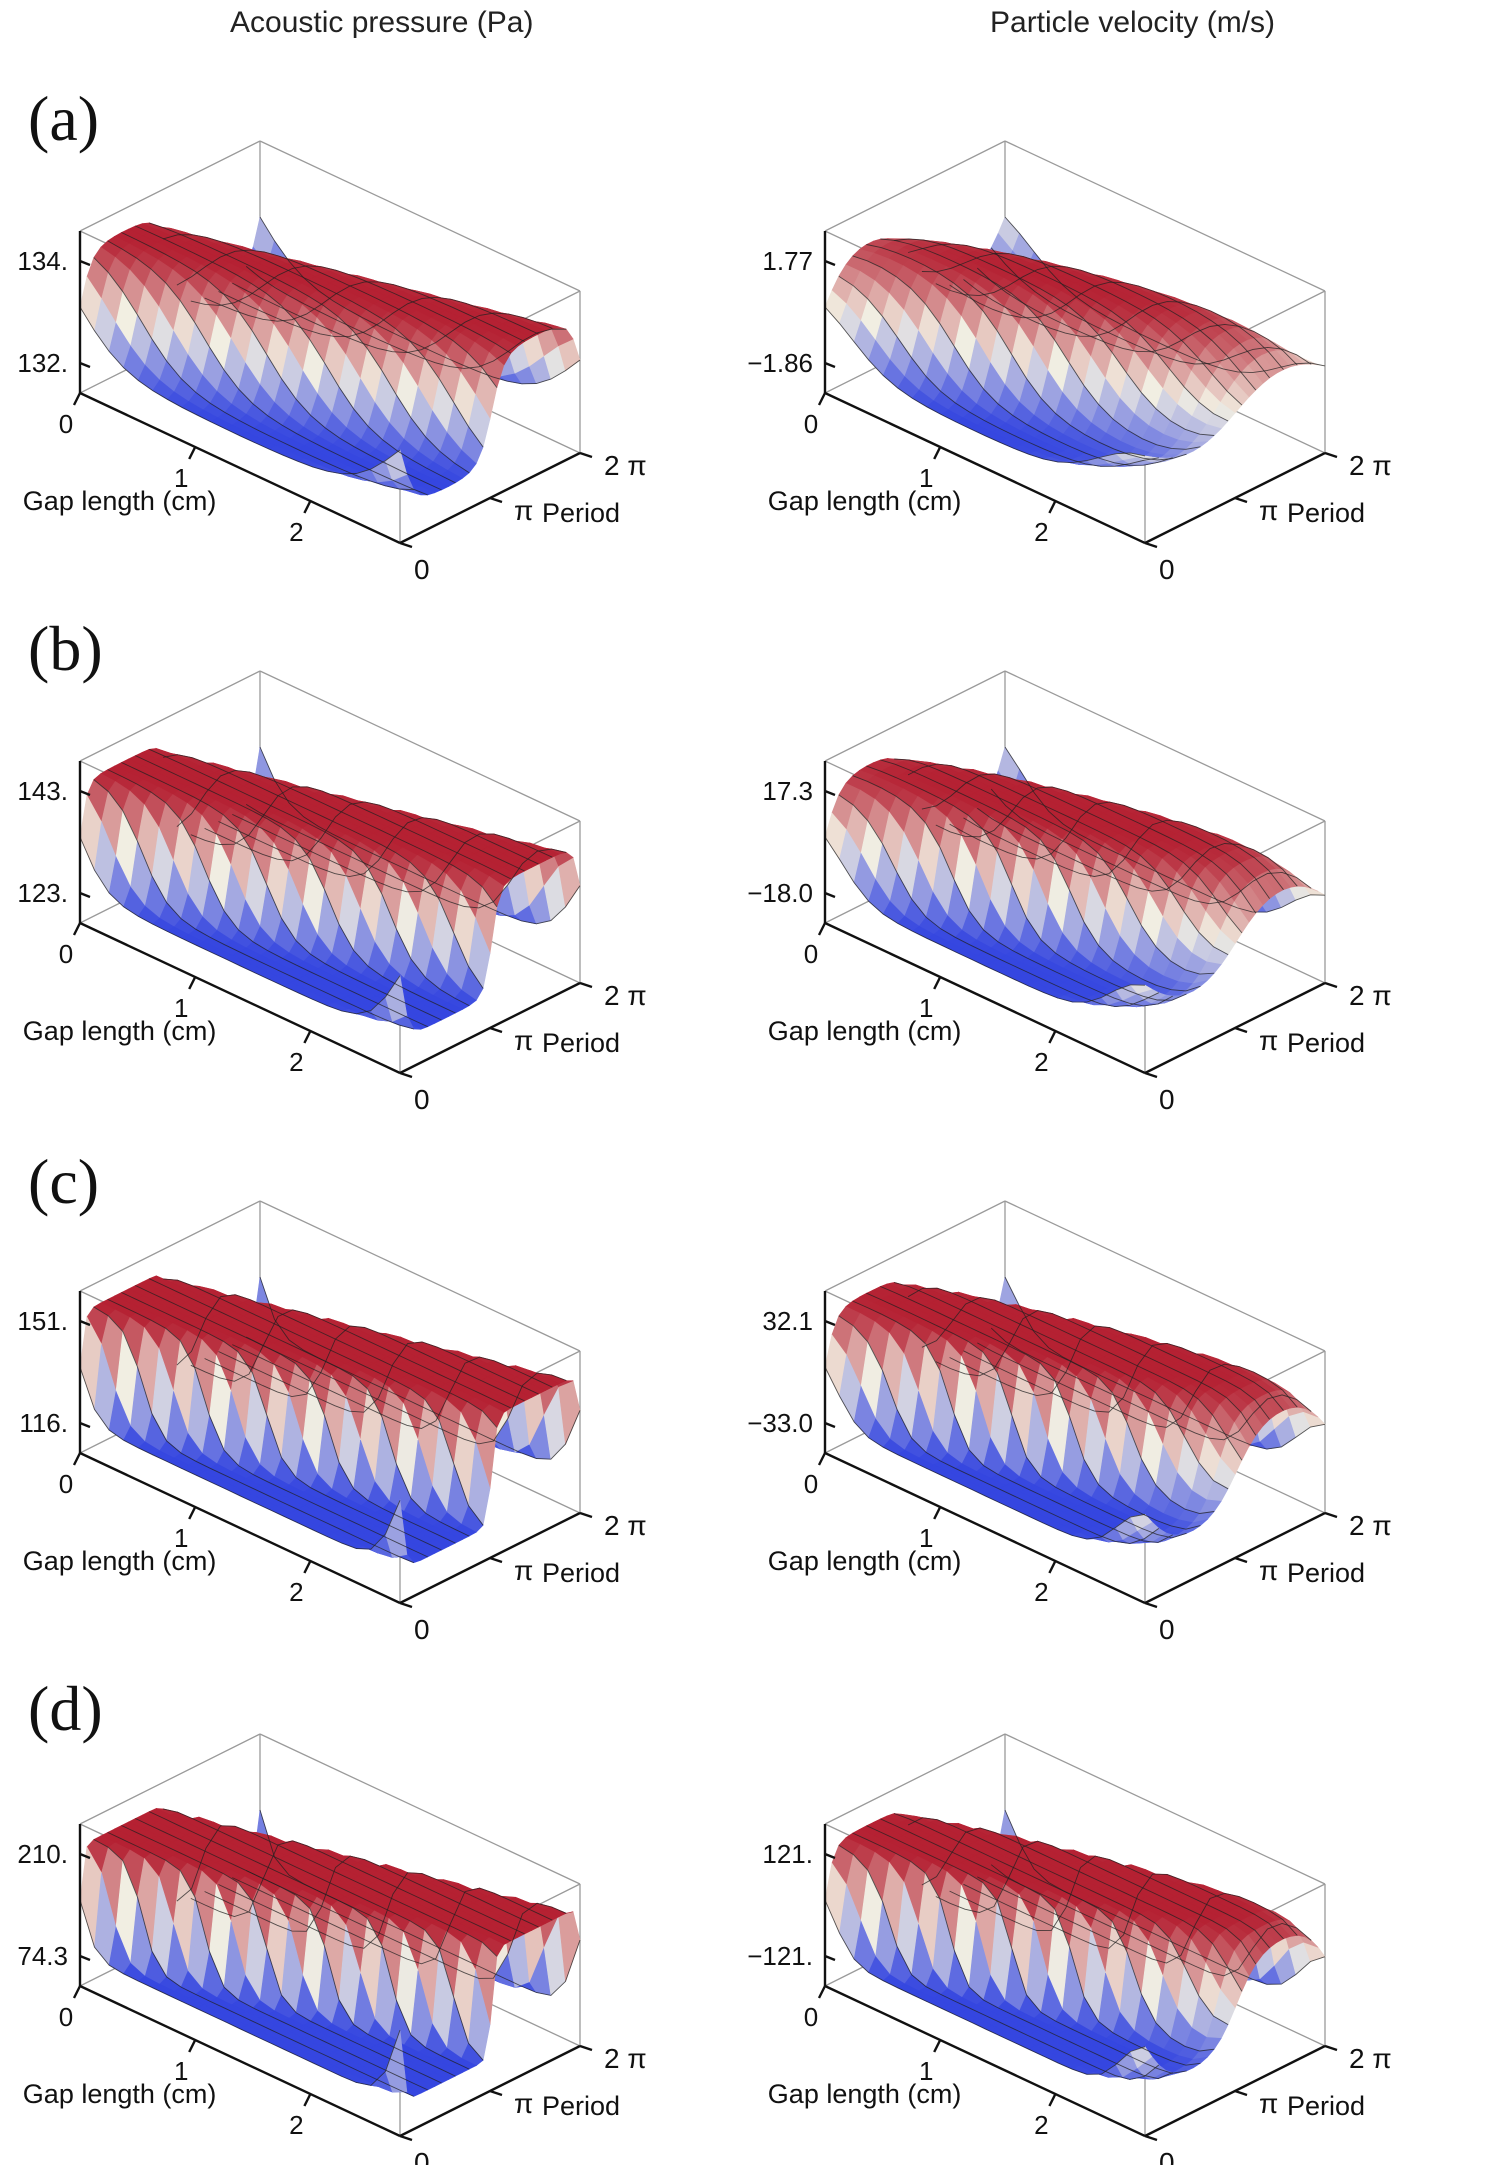 The image size is (1504, 2165). I want to click on z-max-label: 121., so click(787, 1854).